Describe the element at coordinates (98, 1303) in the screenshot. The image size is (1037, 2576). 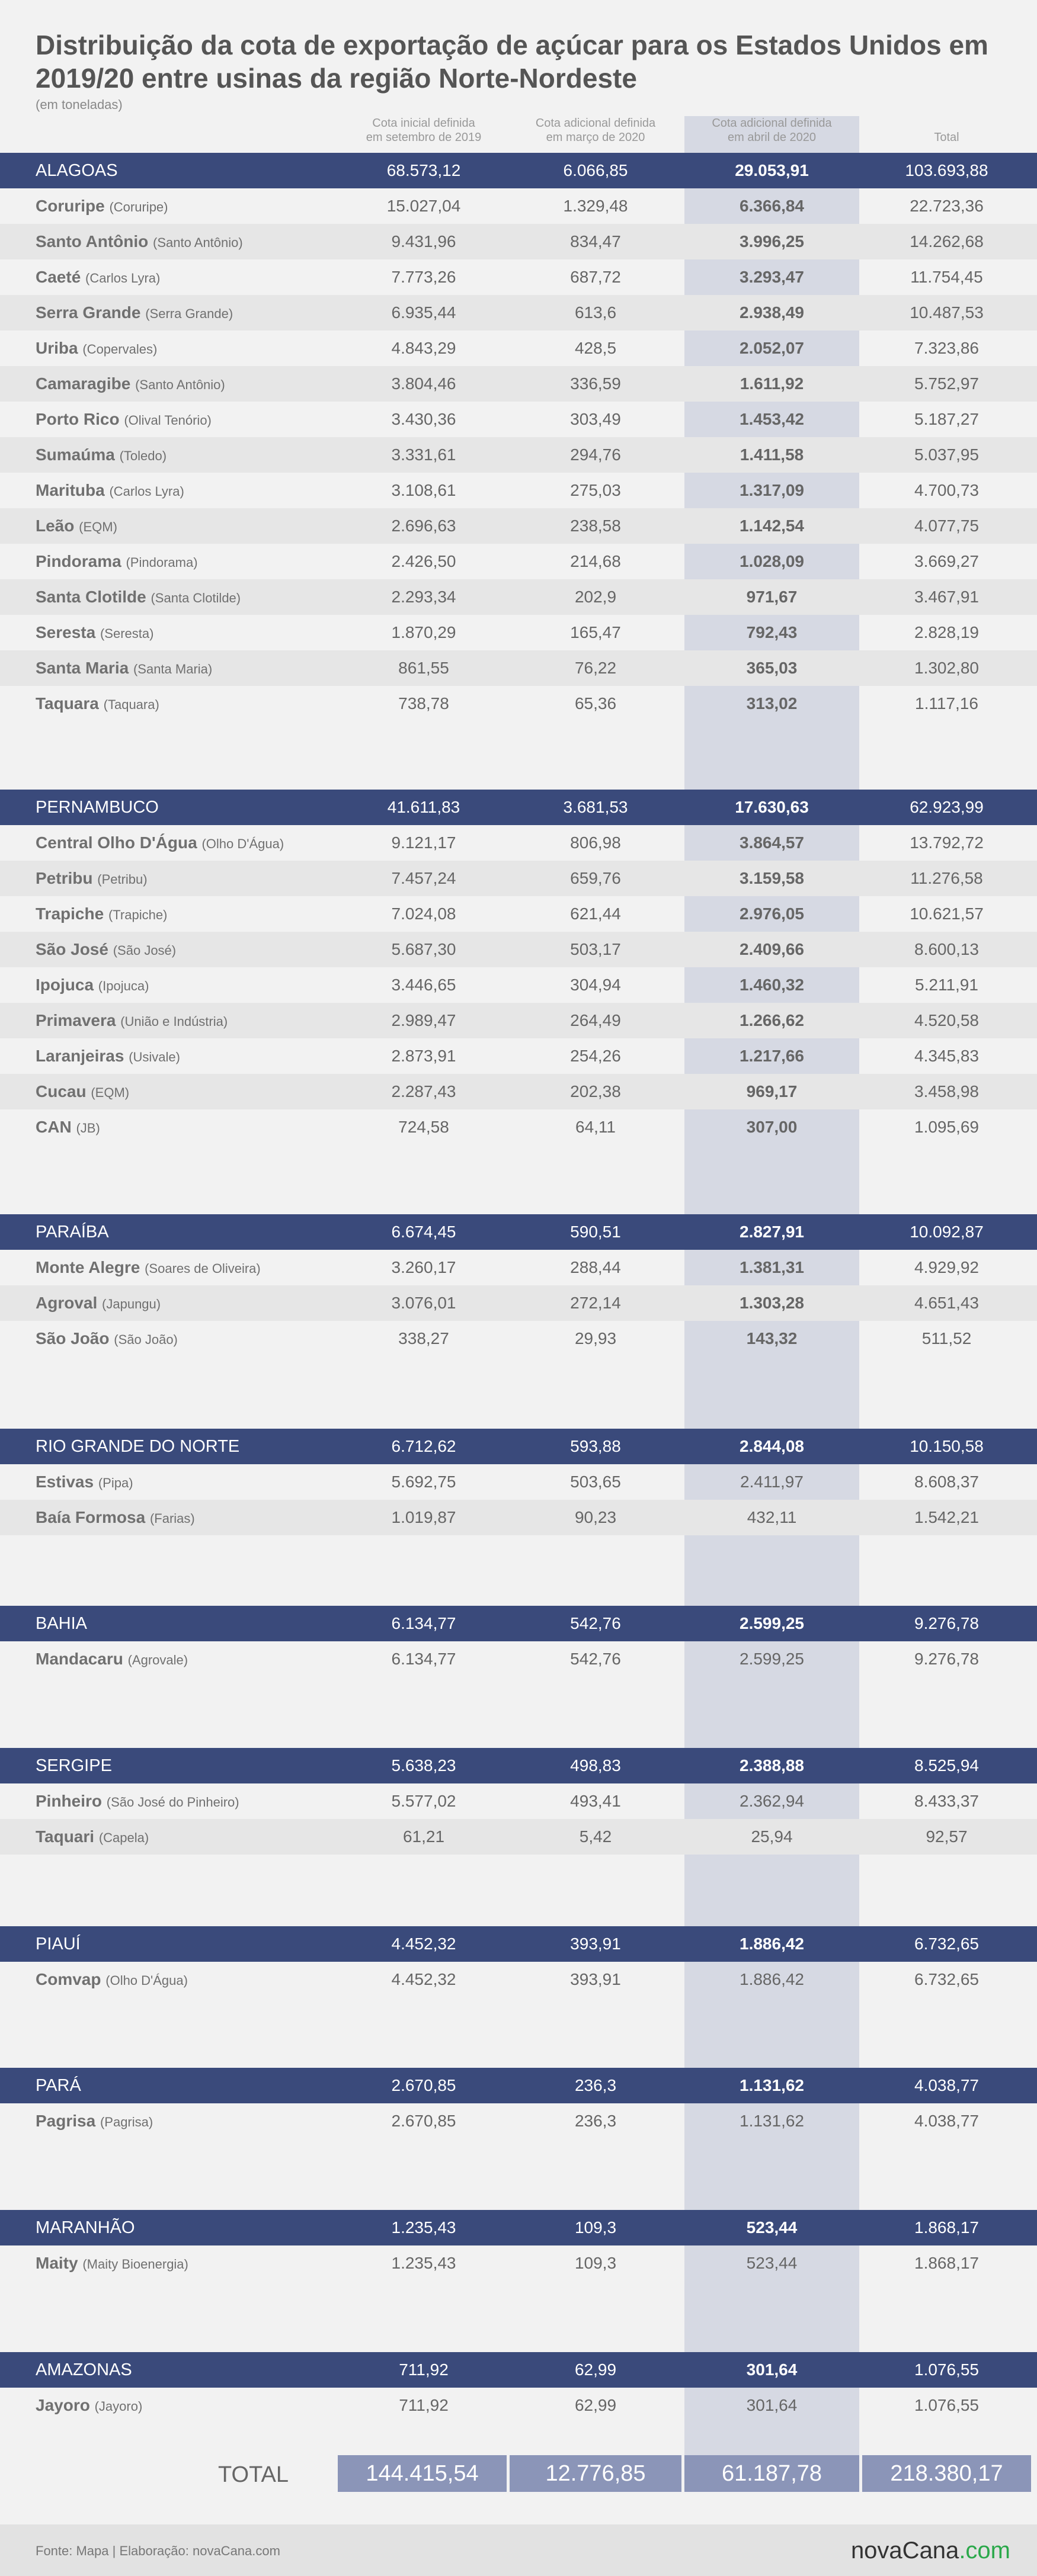
I see `mill-name-cell: Agroval (Japungu)` at that location.